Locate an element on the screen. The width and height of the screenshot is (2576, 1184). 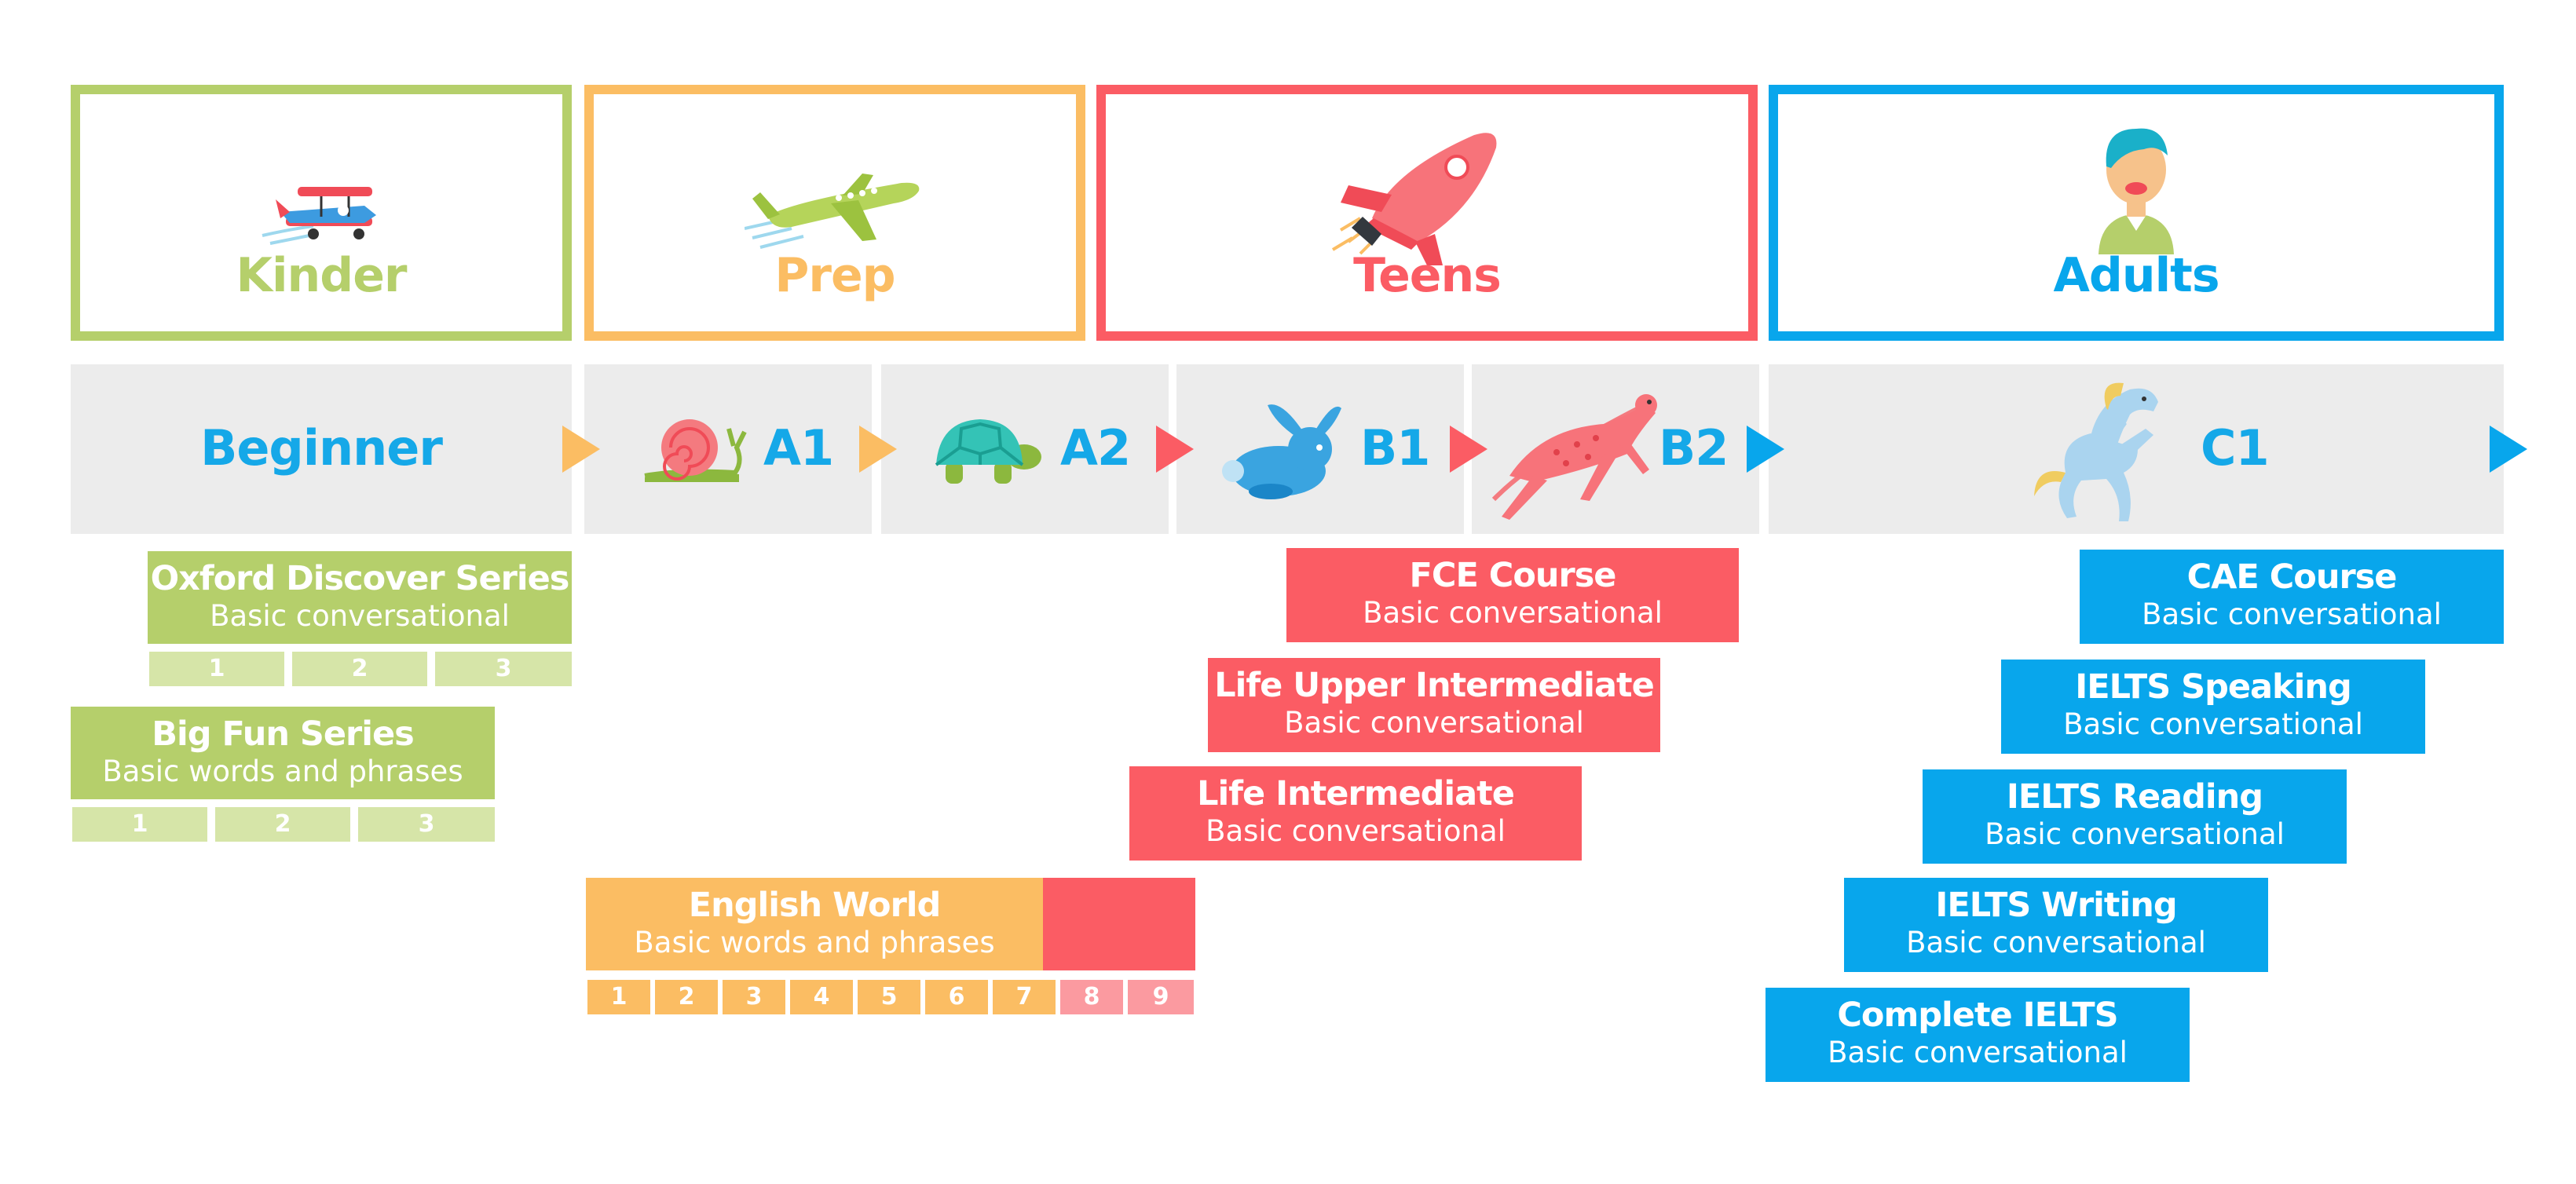
course-complete-ielts: Complete IELTS Basic conversational is located at coordinates (1978, 1035).